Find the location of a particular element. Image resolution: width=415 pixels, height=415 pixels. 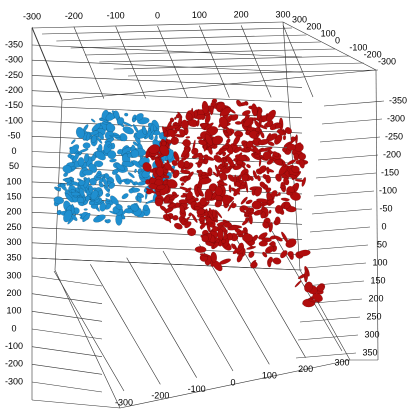

tick-label: 0 is located at coordinates (157, 15).